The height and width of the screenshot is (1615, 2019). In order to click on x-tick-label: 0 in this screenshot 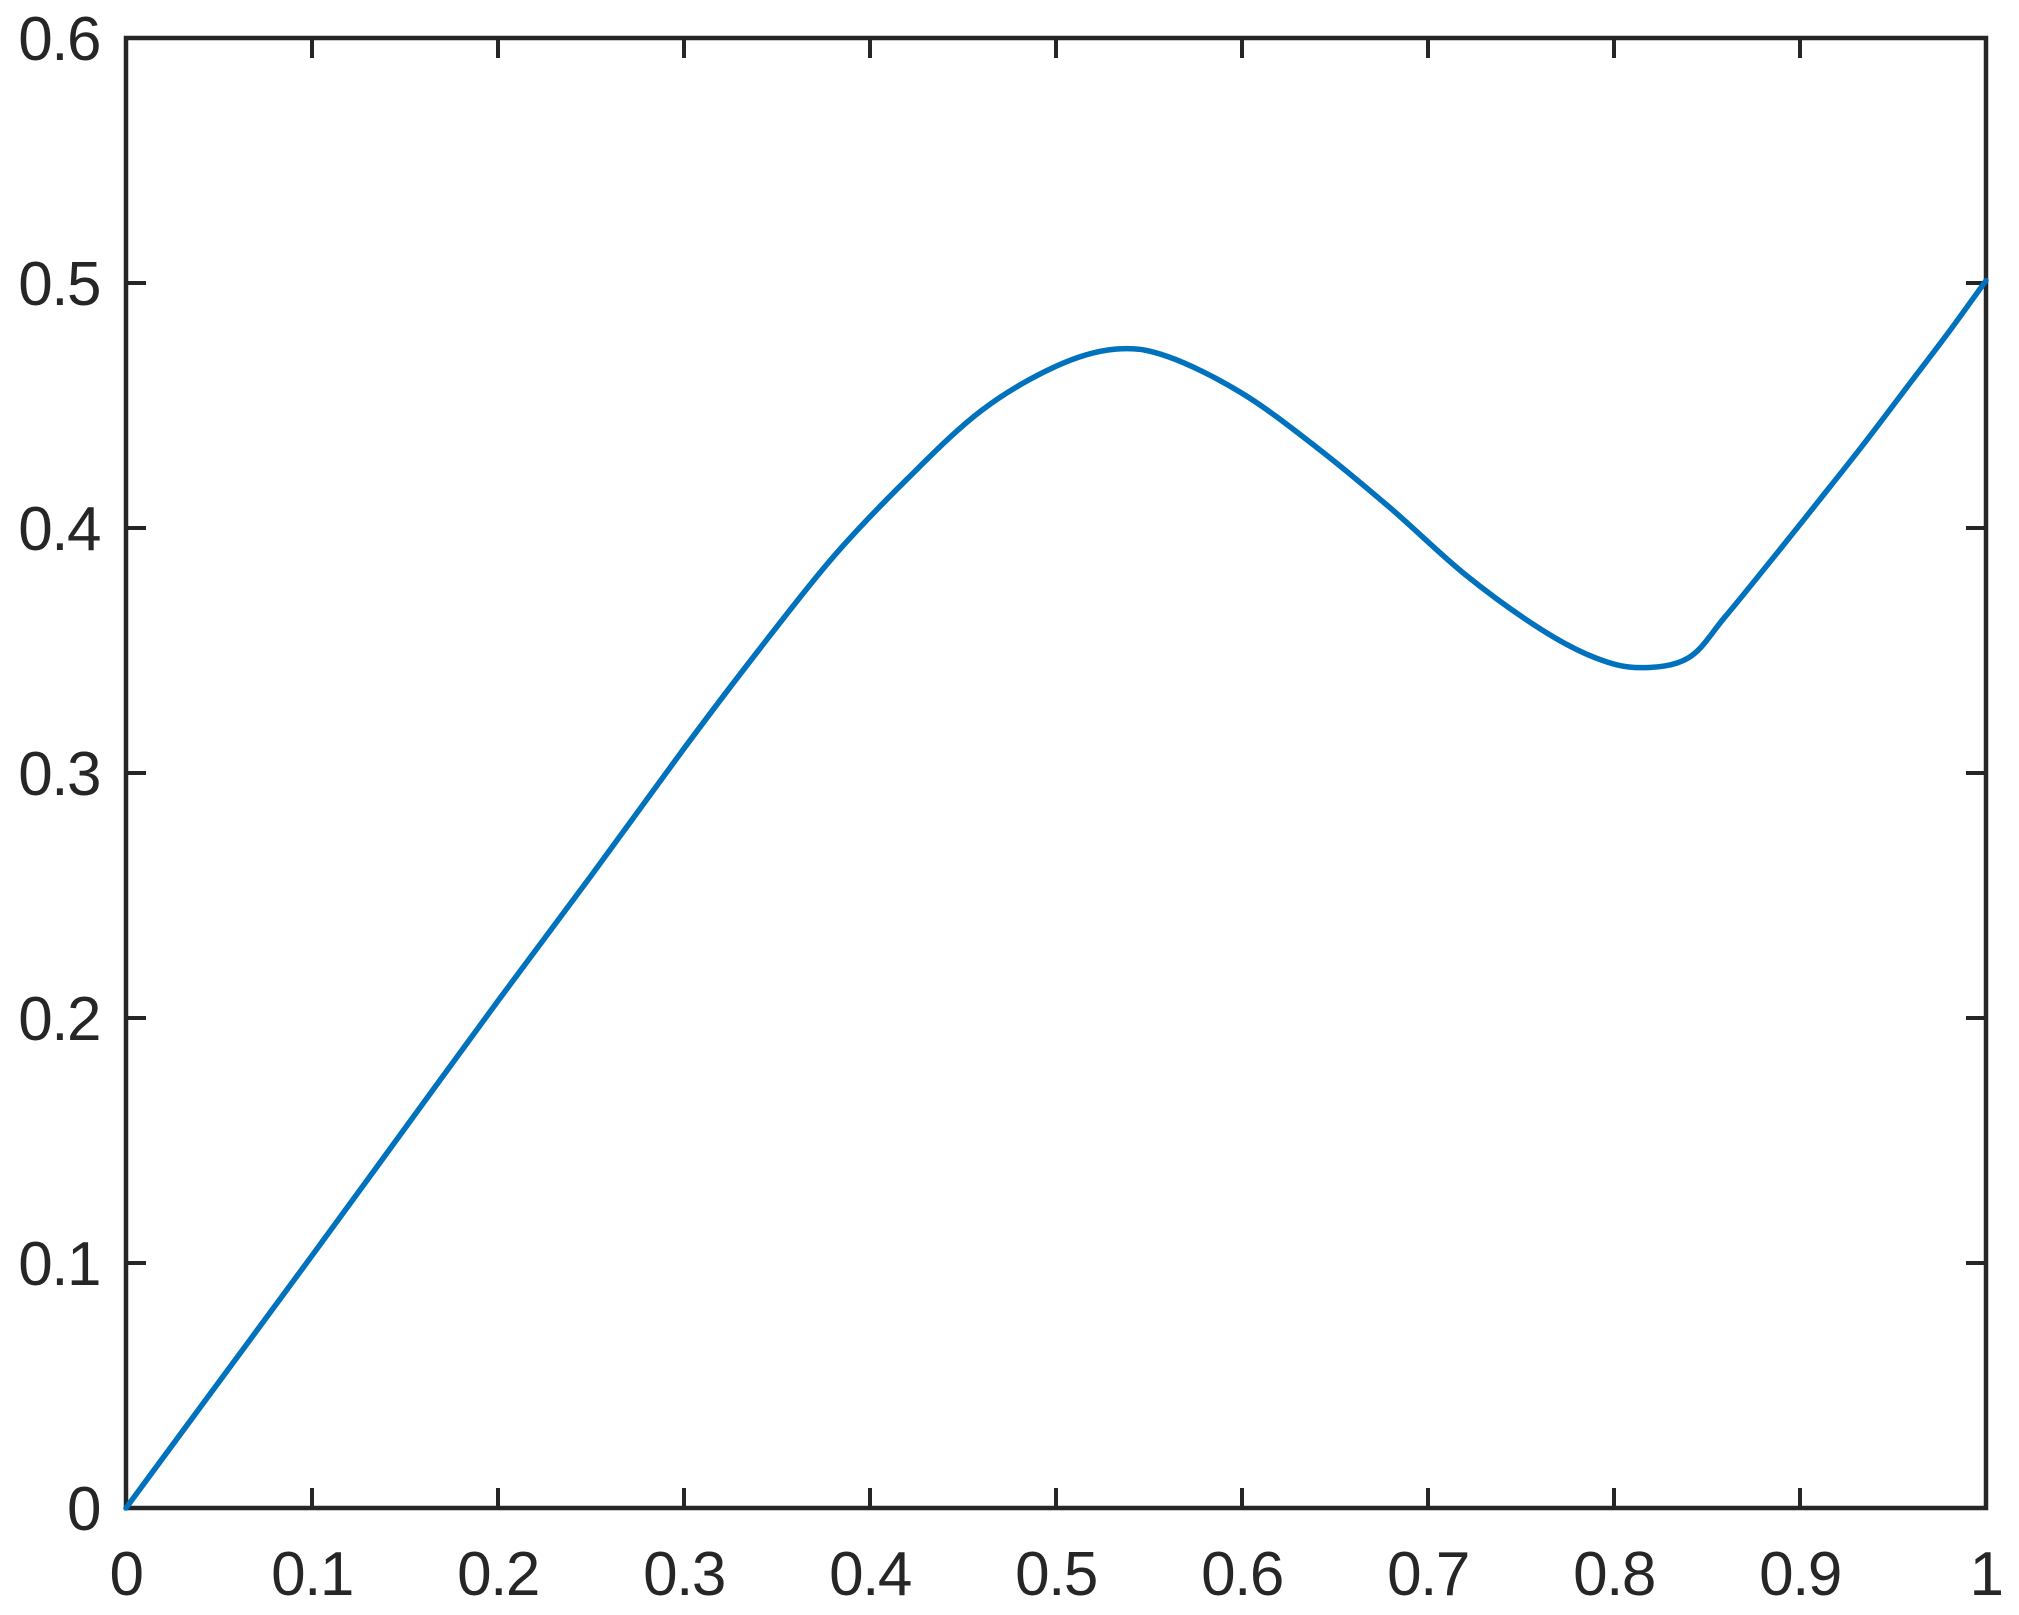, I will do `click(126, 1574)`.